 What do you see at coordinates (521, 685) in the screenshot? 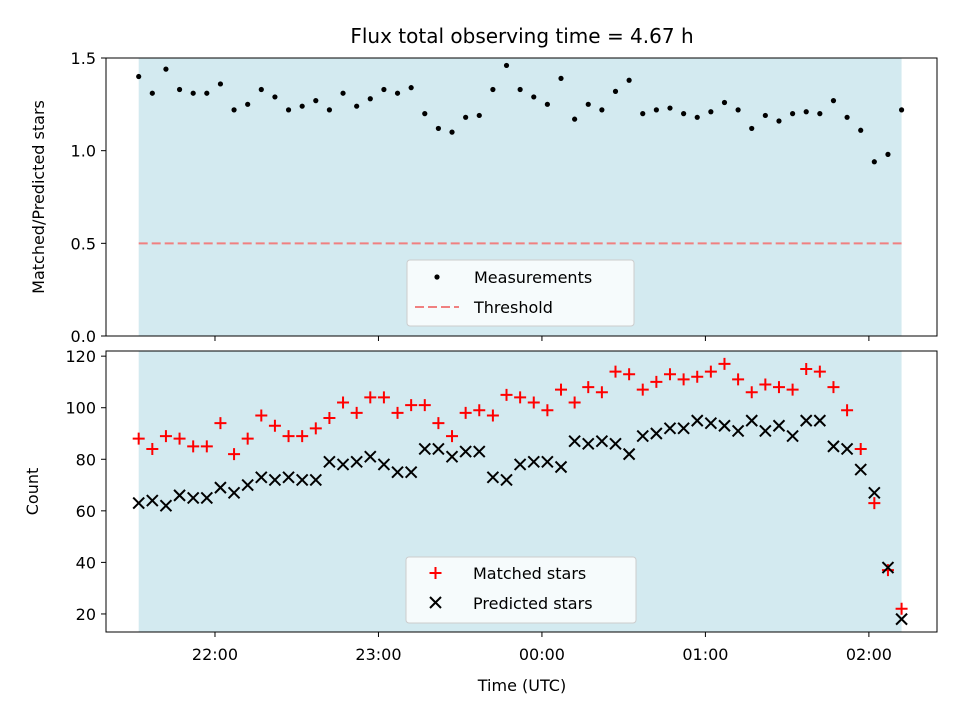
I see `x-axis-label: Time (UTC)` at bounding box center [521, 685].